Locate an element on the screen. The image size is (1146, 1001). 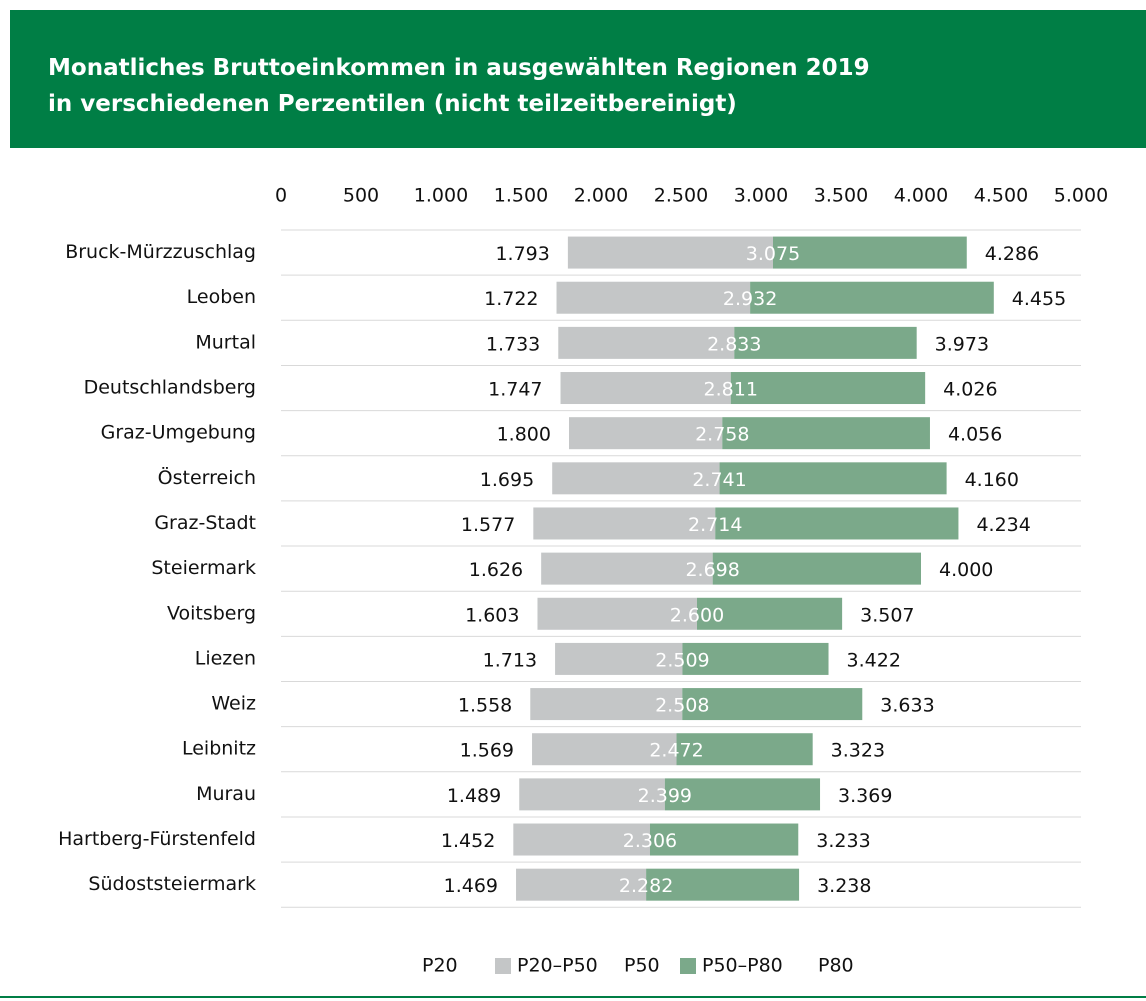
legend-label: P20–P50 is located at coordinates (557, 966).